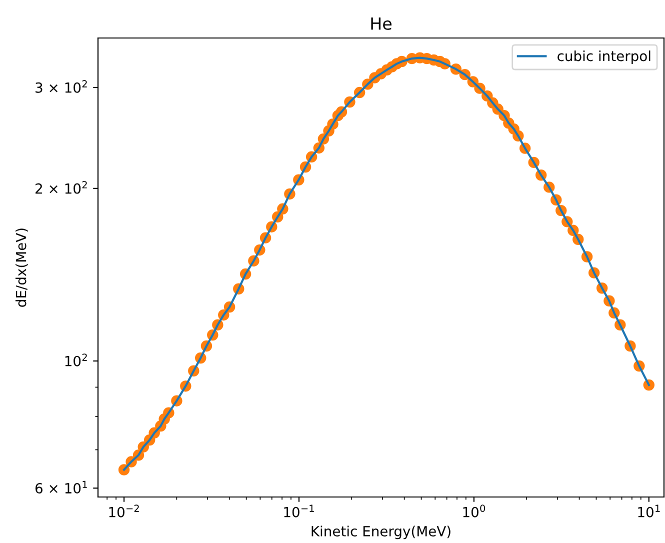  Describe the element at coordinates (61, 187) in the screenshot. I see `y-tick-label: 2 × 10$^{2}$` at that location.